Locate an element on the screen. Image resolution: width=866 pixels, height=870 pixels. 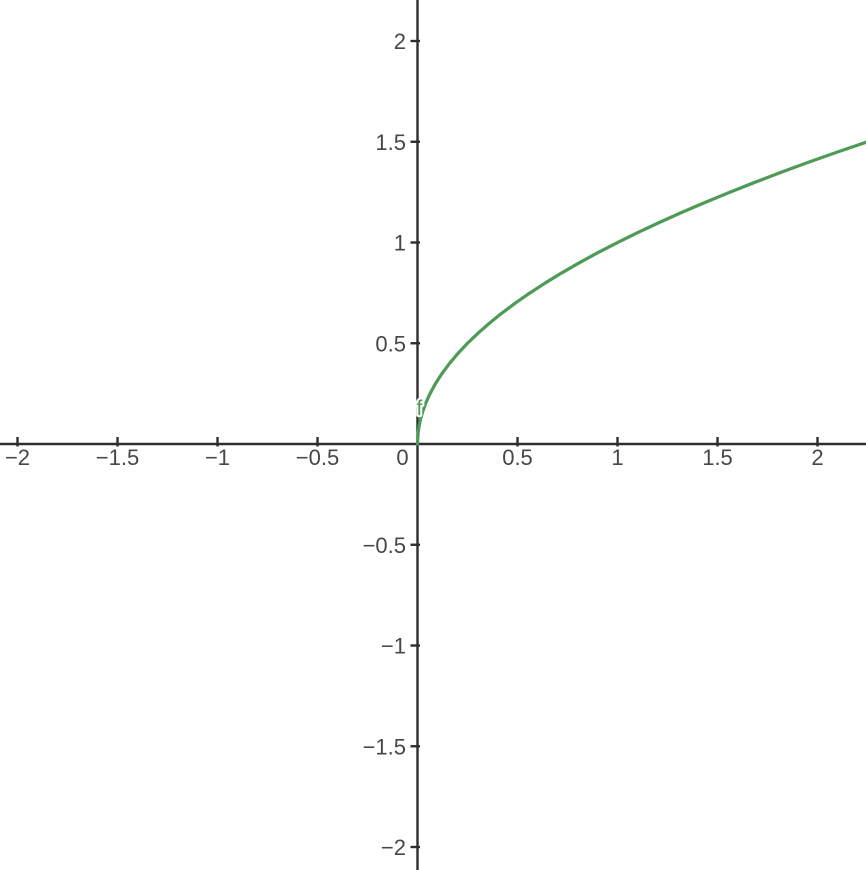
x-tick-label: −1 is located at coordinates (217, 457).